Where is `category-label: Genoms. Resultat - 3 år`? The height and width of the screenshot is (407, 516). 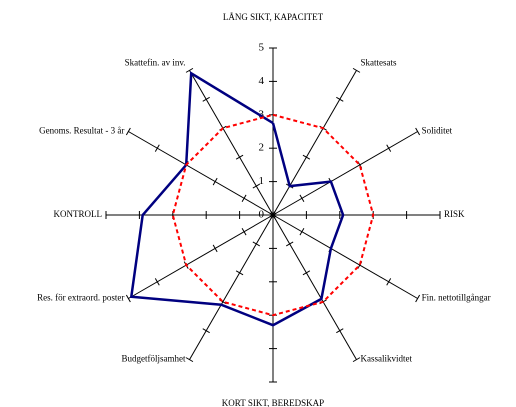
category-label: Genoms. Resultat - 3 år is located at coordinates (81, 131).